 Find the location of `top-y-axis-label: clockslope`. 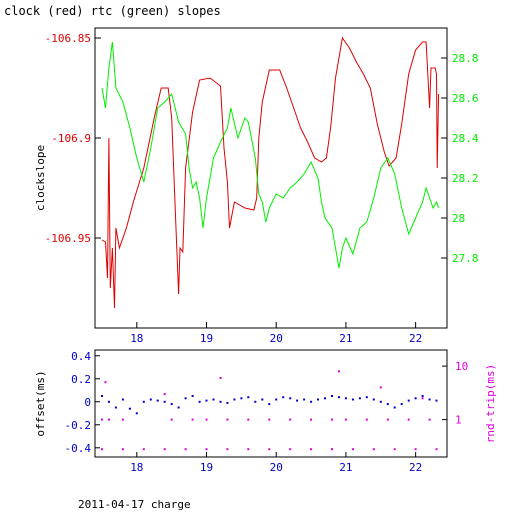

top-y-axis-label: clockslope is located at coordinates (40, 178).